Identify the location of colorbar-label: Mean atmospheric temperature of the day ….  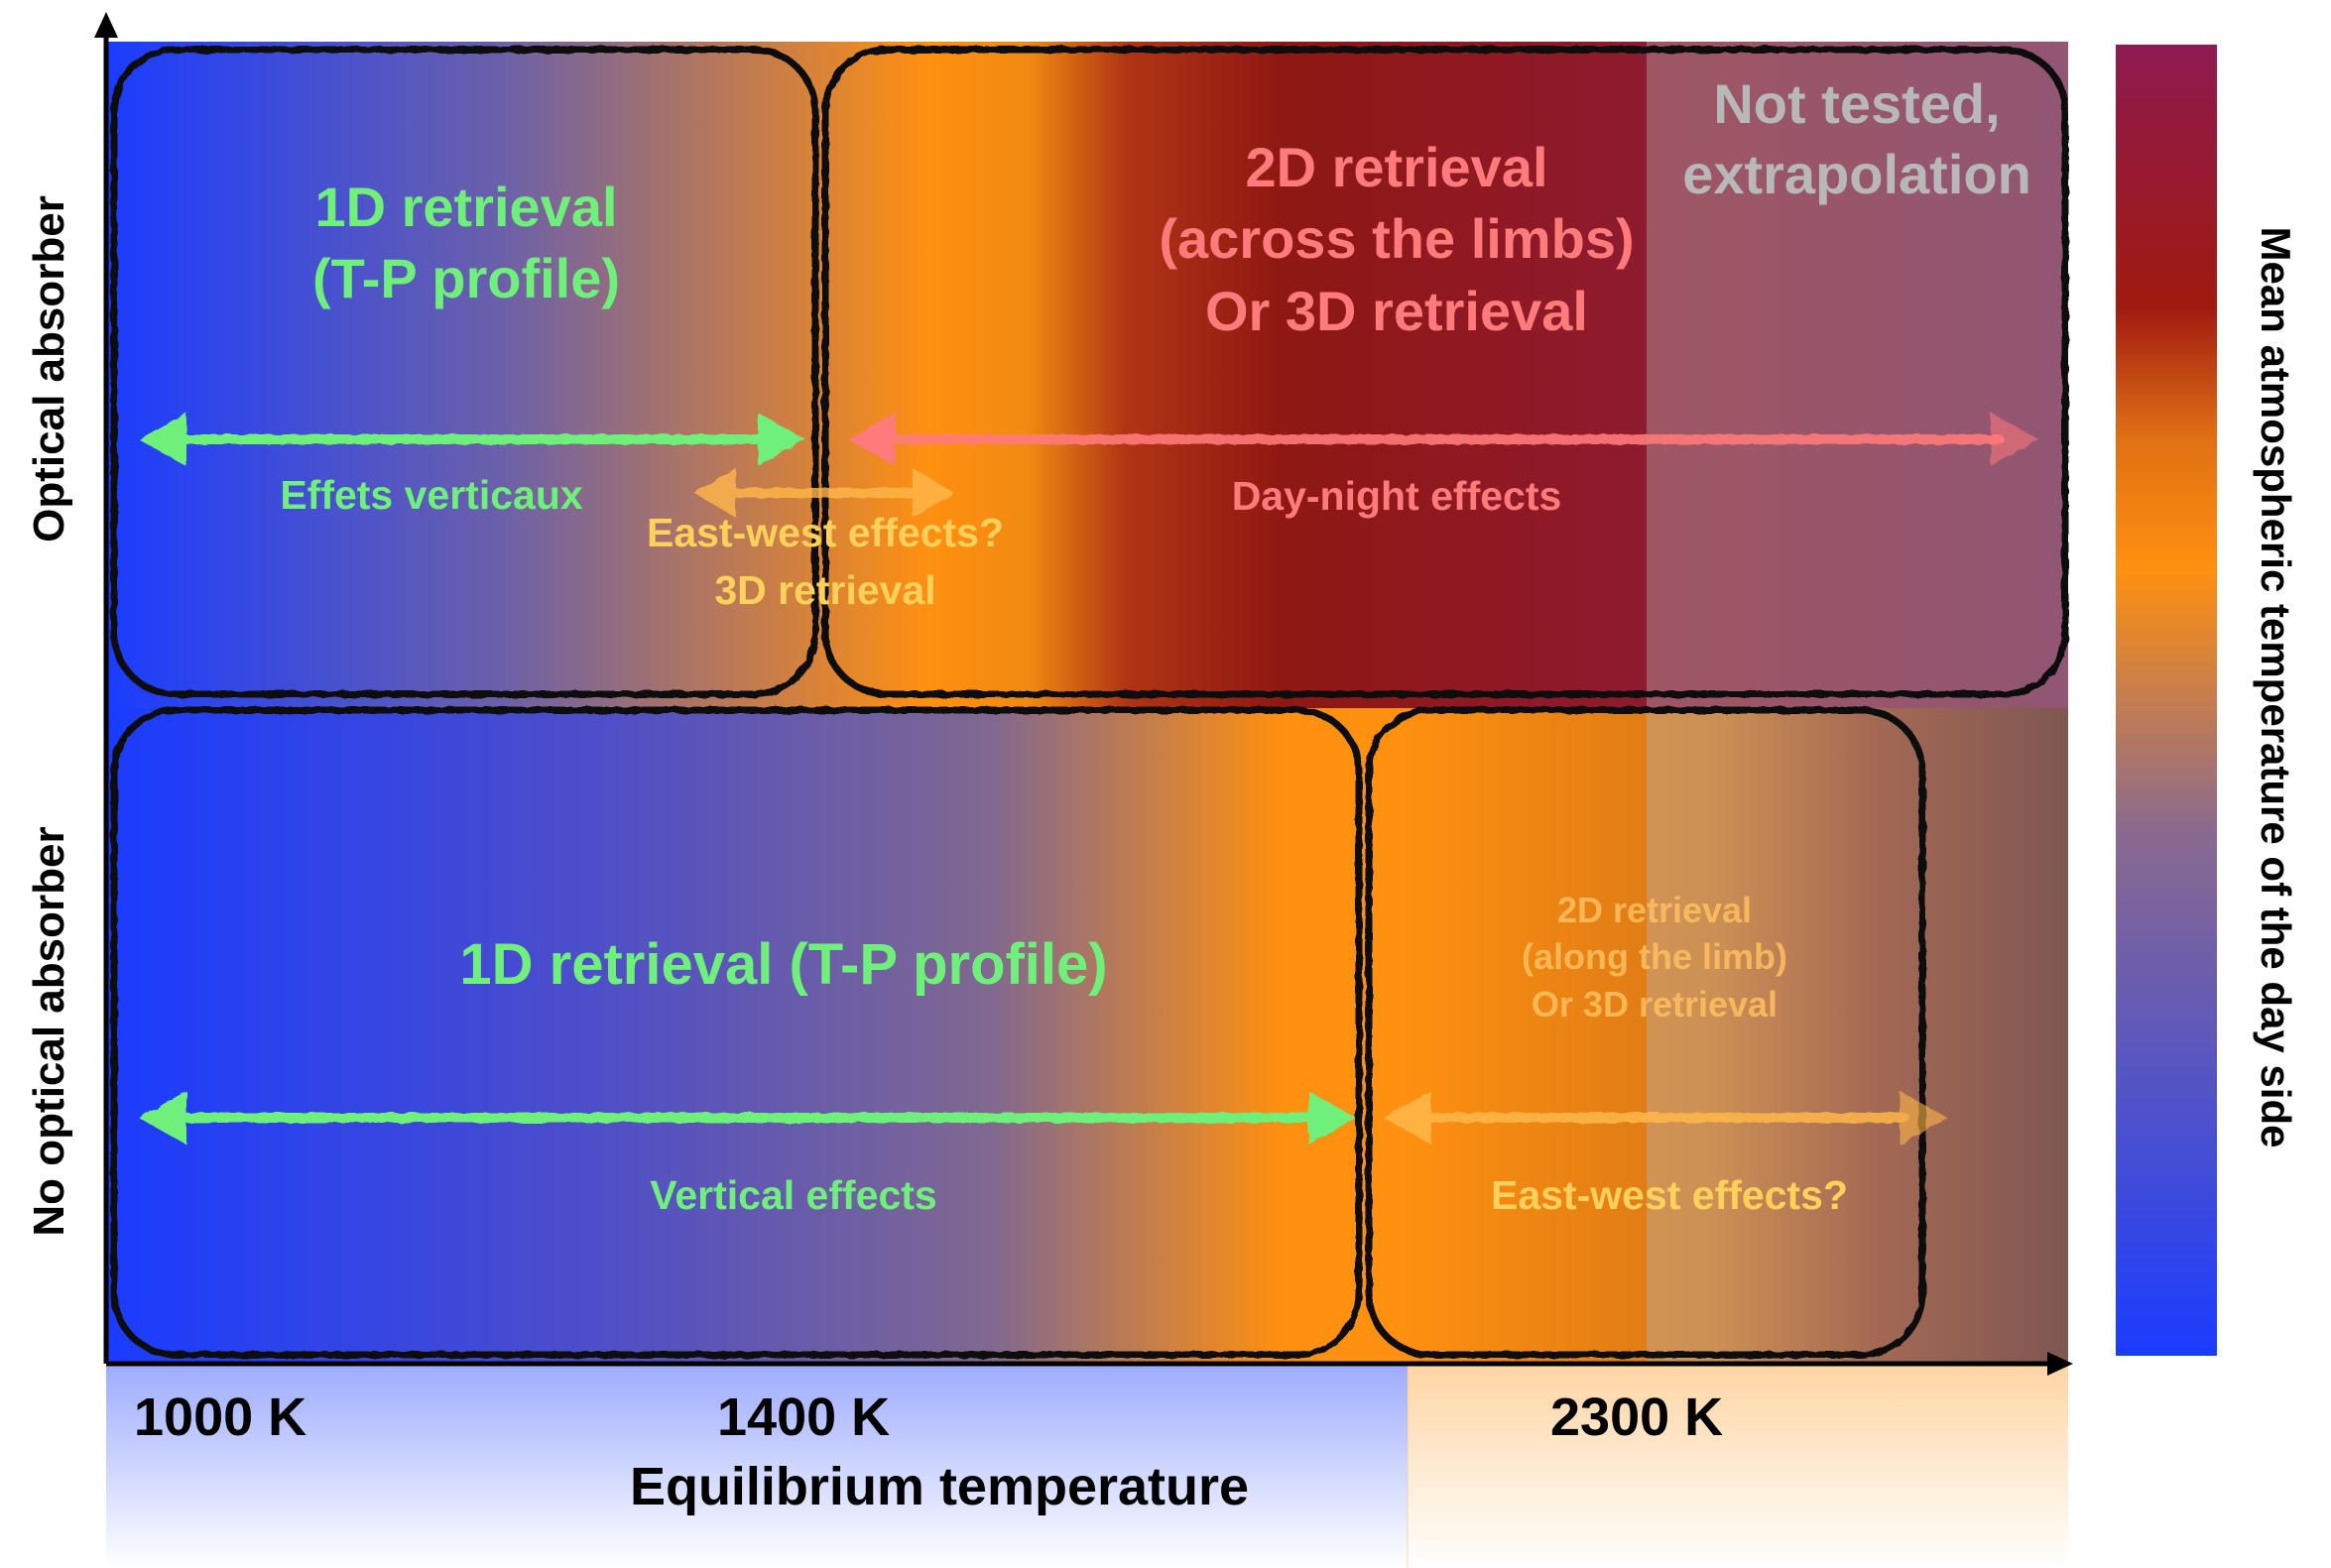
(2276, 687).